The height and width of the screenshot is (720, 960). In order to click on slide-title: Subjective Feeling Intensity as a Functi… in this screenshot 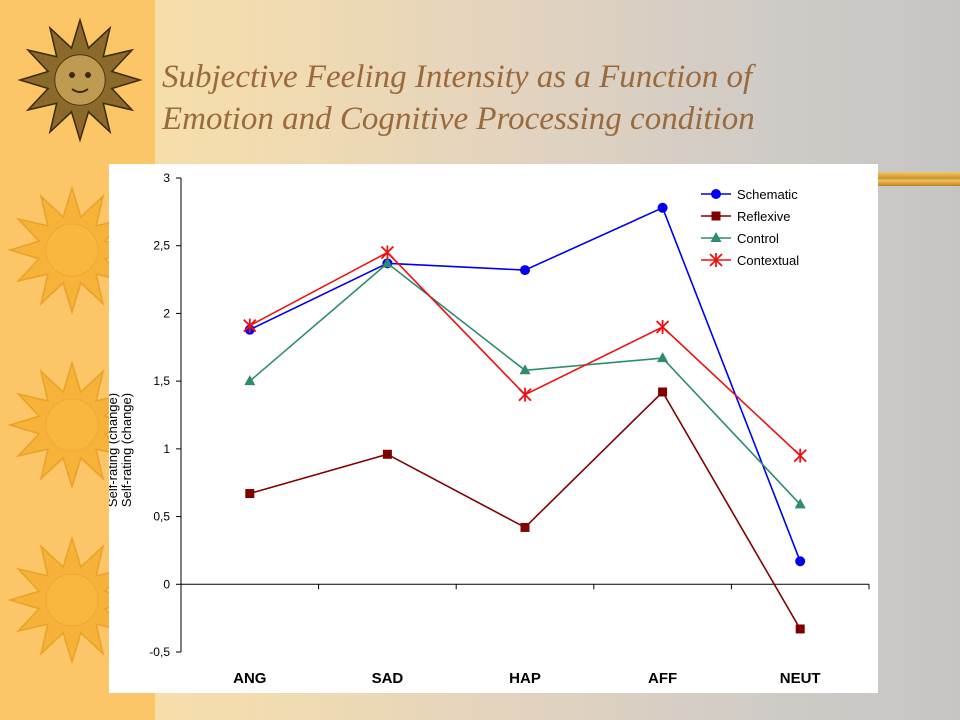, I will do `click(552, 98)`.